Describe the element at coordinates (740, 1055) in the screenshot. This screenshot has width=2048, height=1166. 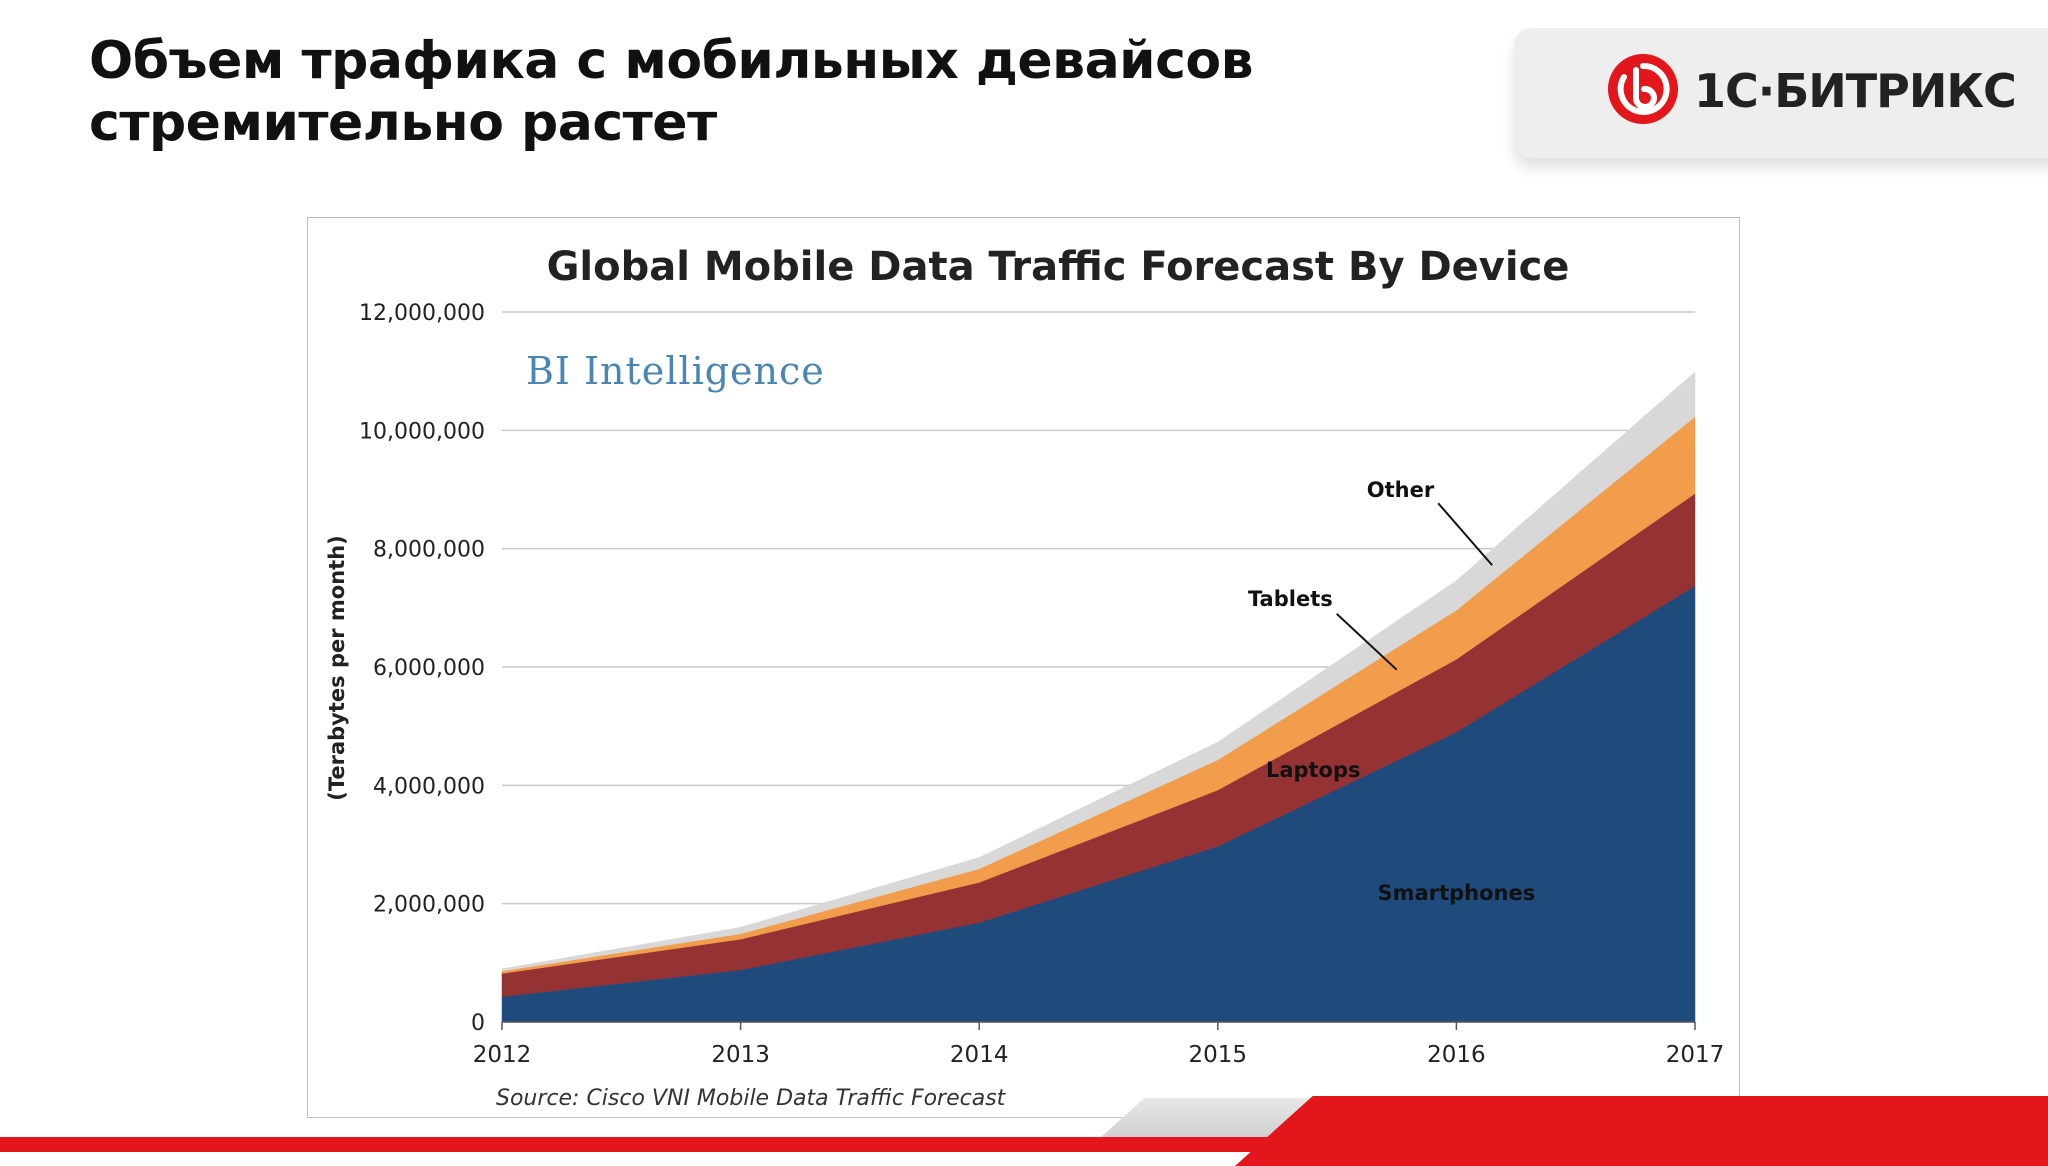
I see `x-tick-label: 2013` at that location.